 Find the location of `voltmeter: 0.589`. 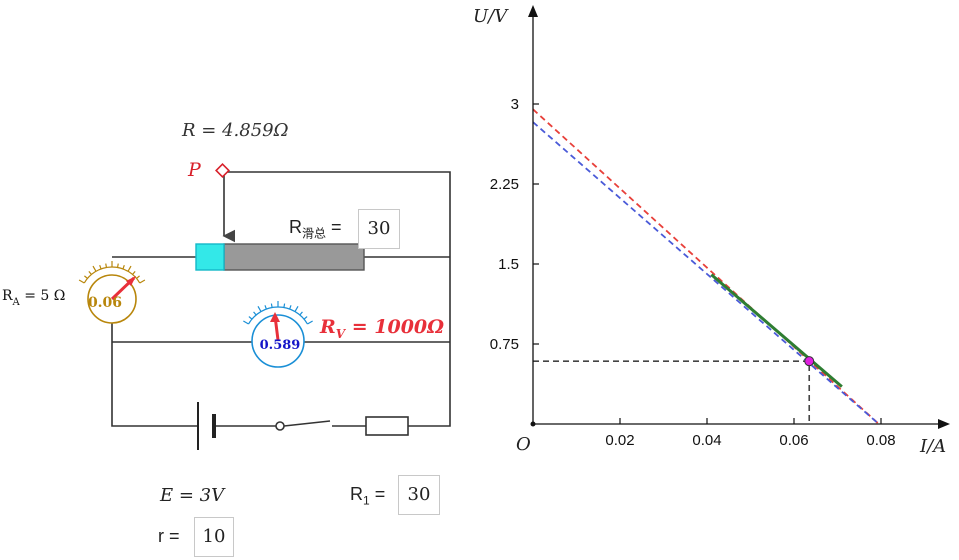

voltmeter: 0.589 is located at coordinates (278, 334).